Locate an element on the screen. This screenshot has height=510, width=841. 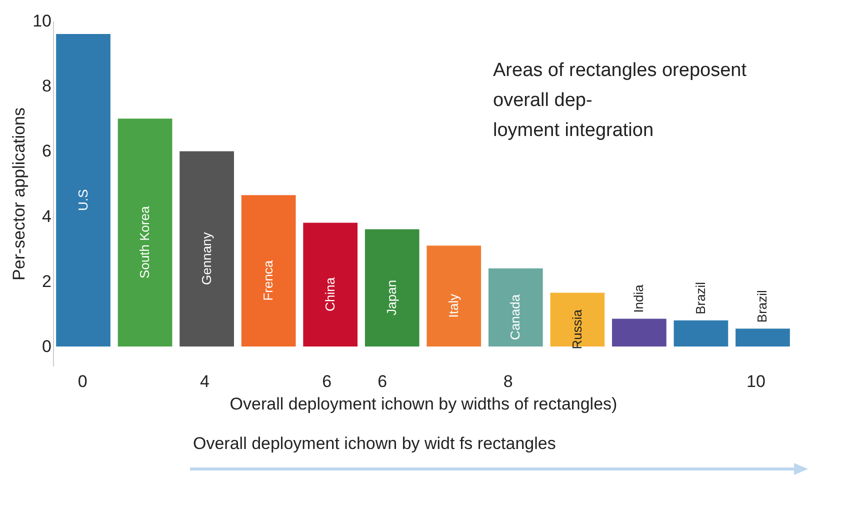
text: 8 is located at coordinates (508, 381).